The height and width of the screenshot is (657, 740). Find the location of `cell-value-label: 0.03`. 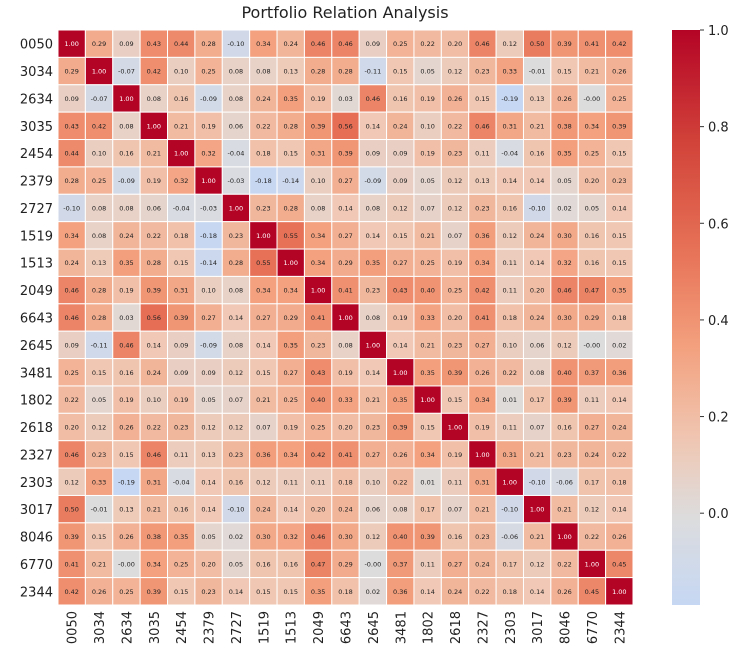

cell-value-label: 0.03 is located at coordinates (126, 318).